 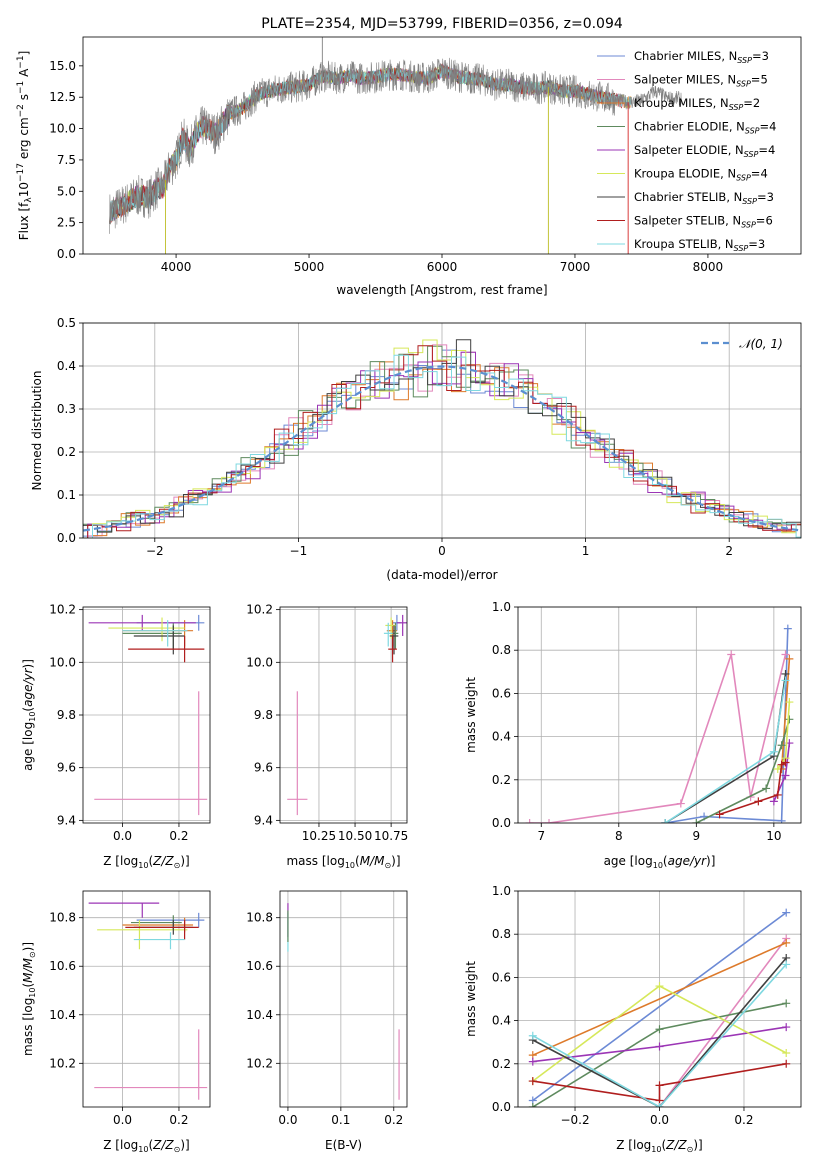 What do you see at coordinates (340, 1120) in the screenshot?
I see `x-tick-label: 0.1` at bounding box center [340, 1120].